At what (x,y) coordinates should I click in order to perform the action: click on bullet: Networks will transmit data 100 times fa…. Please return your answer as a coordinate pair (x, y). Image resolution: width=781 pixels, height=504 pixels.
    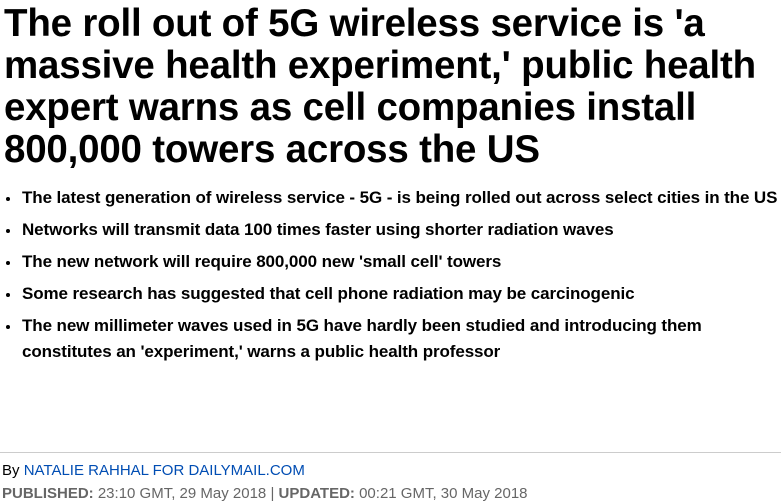
    Looking at the image, I should click on (393, 230).